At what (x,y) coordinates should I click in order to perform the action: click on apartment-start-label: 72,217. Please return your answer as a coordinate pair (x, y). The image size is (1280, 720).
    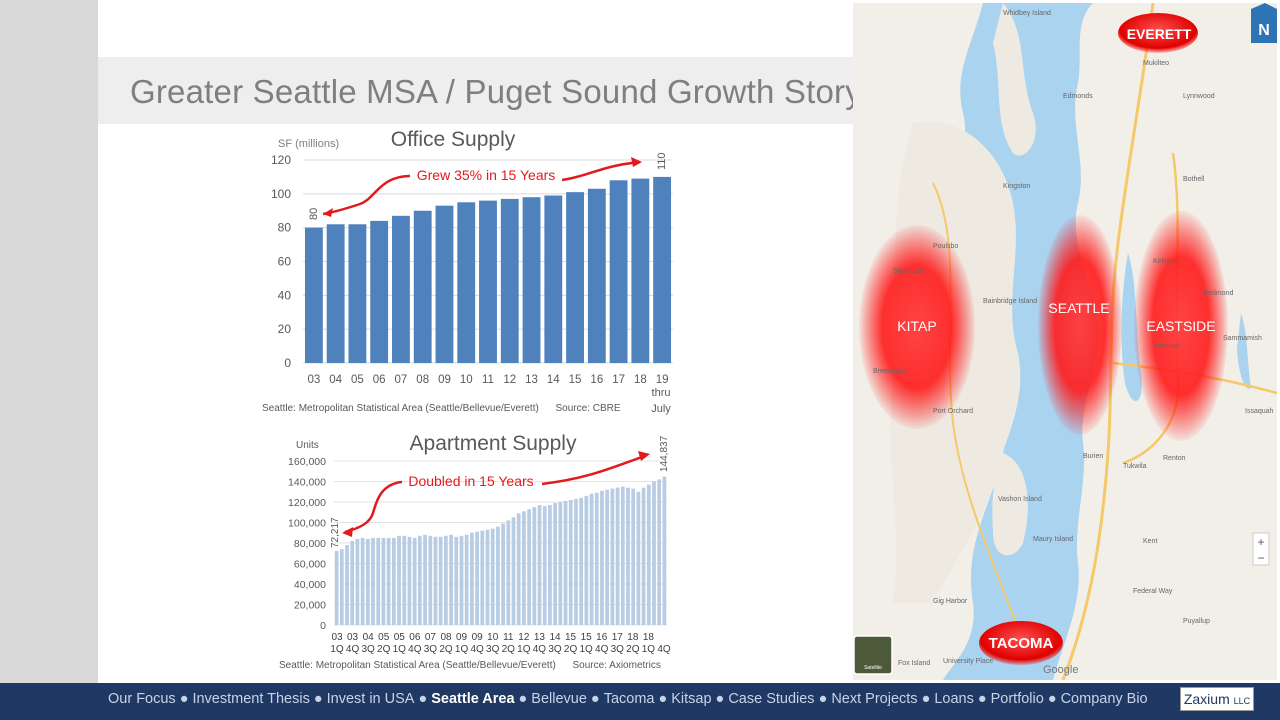
    Looking at the image, I should click on (335, 532).